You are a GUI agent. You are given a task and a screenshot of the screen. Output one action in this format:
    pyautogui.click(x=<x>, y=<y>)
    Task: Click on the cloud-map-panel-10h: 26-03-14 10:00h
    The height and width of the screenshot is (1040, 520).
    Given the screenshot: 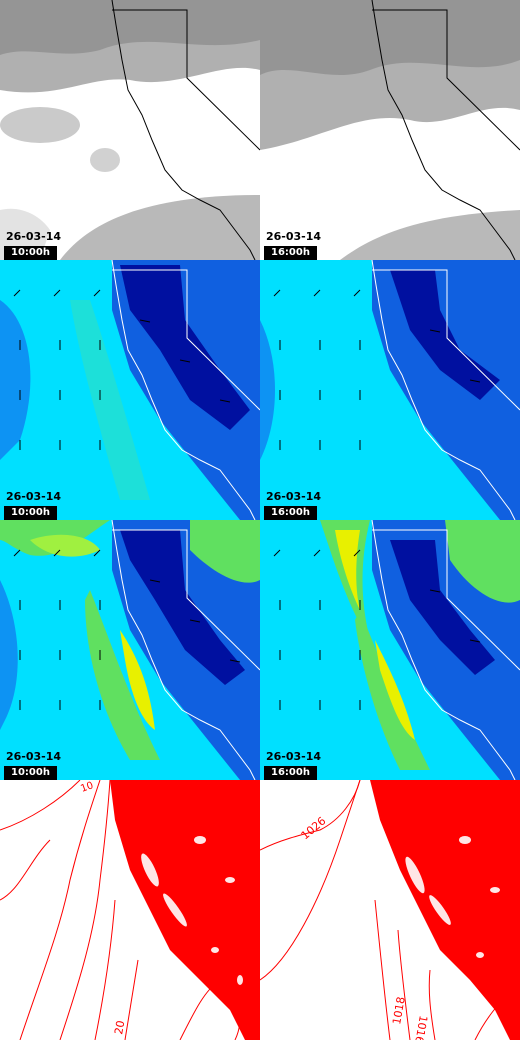 What is the action you would take?
    pyautogui.click(x=130, y=130)
    